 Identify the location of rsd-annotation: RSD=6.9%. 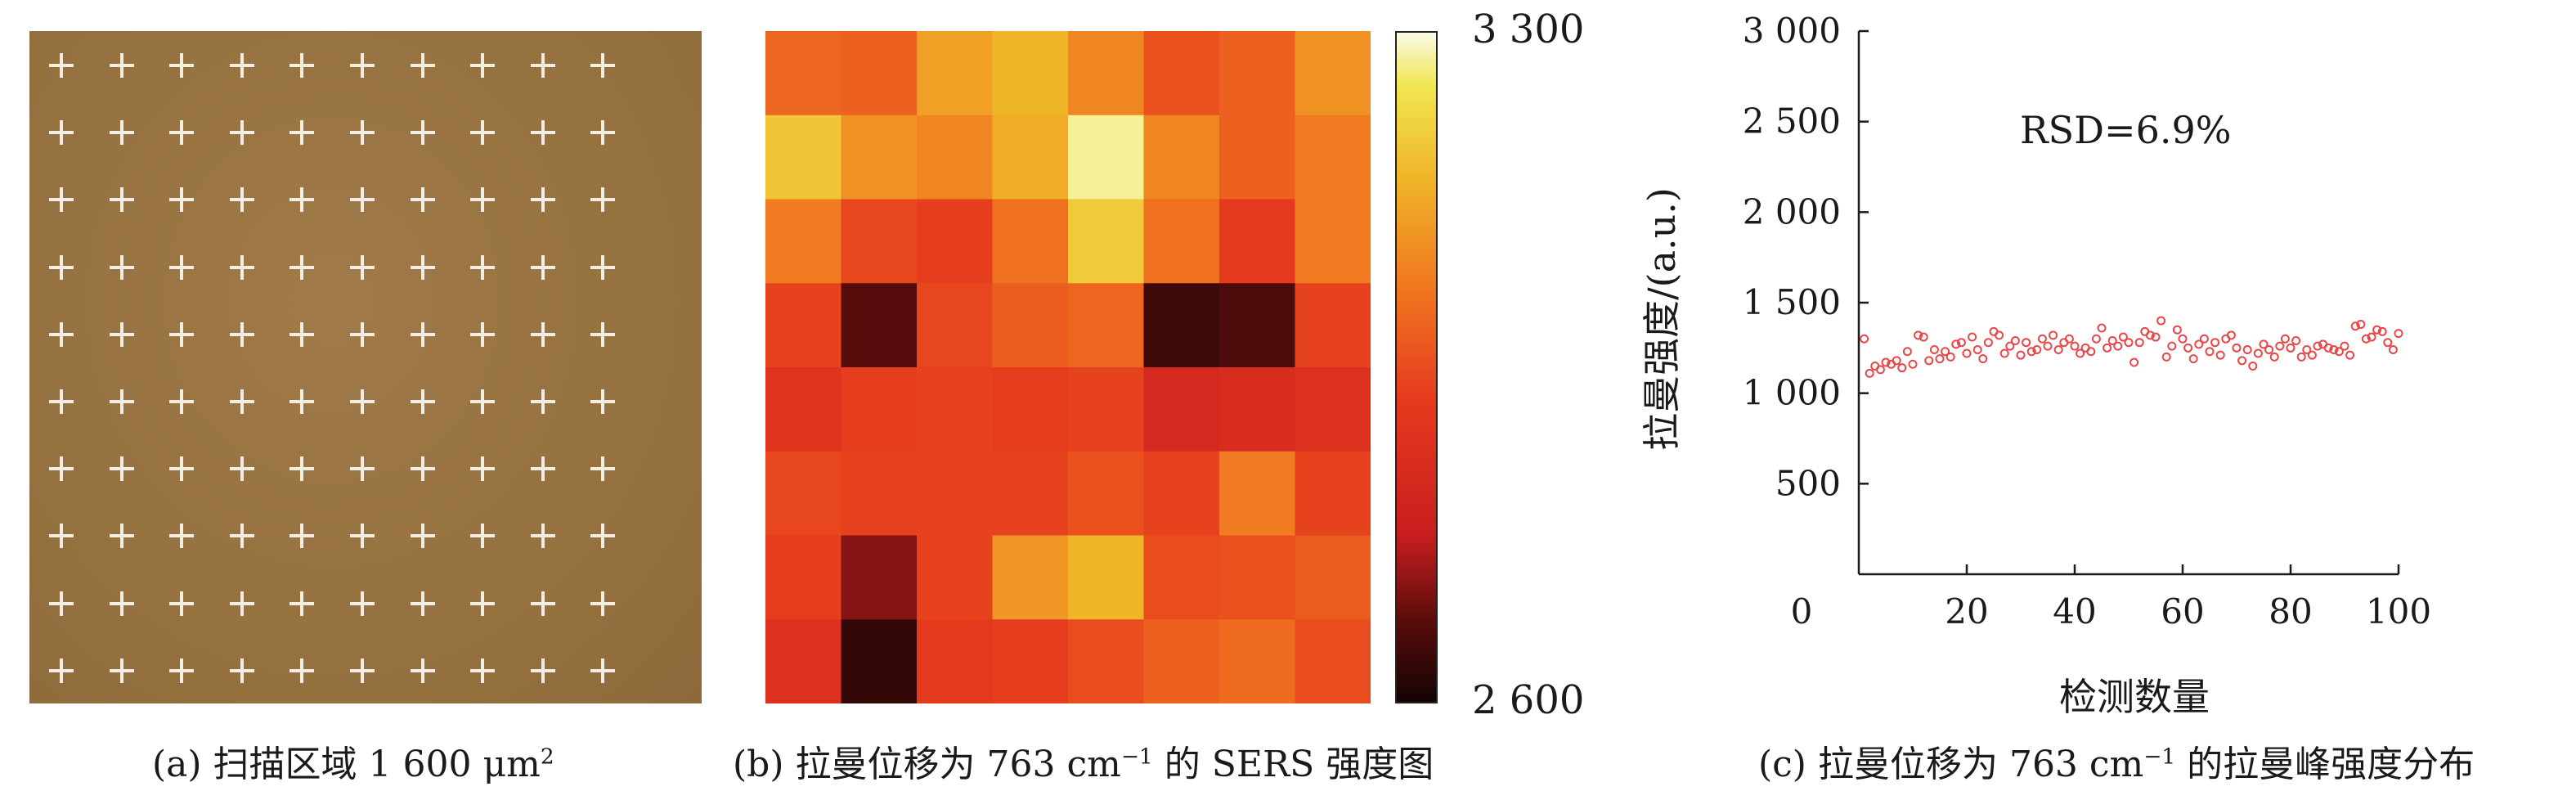
(2125, 130).